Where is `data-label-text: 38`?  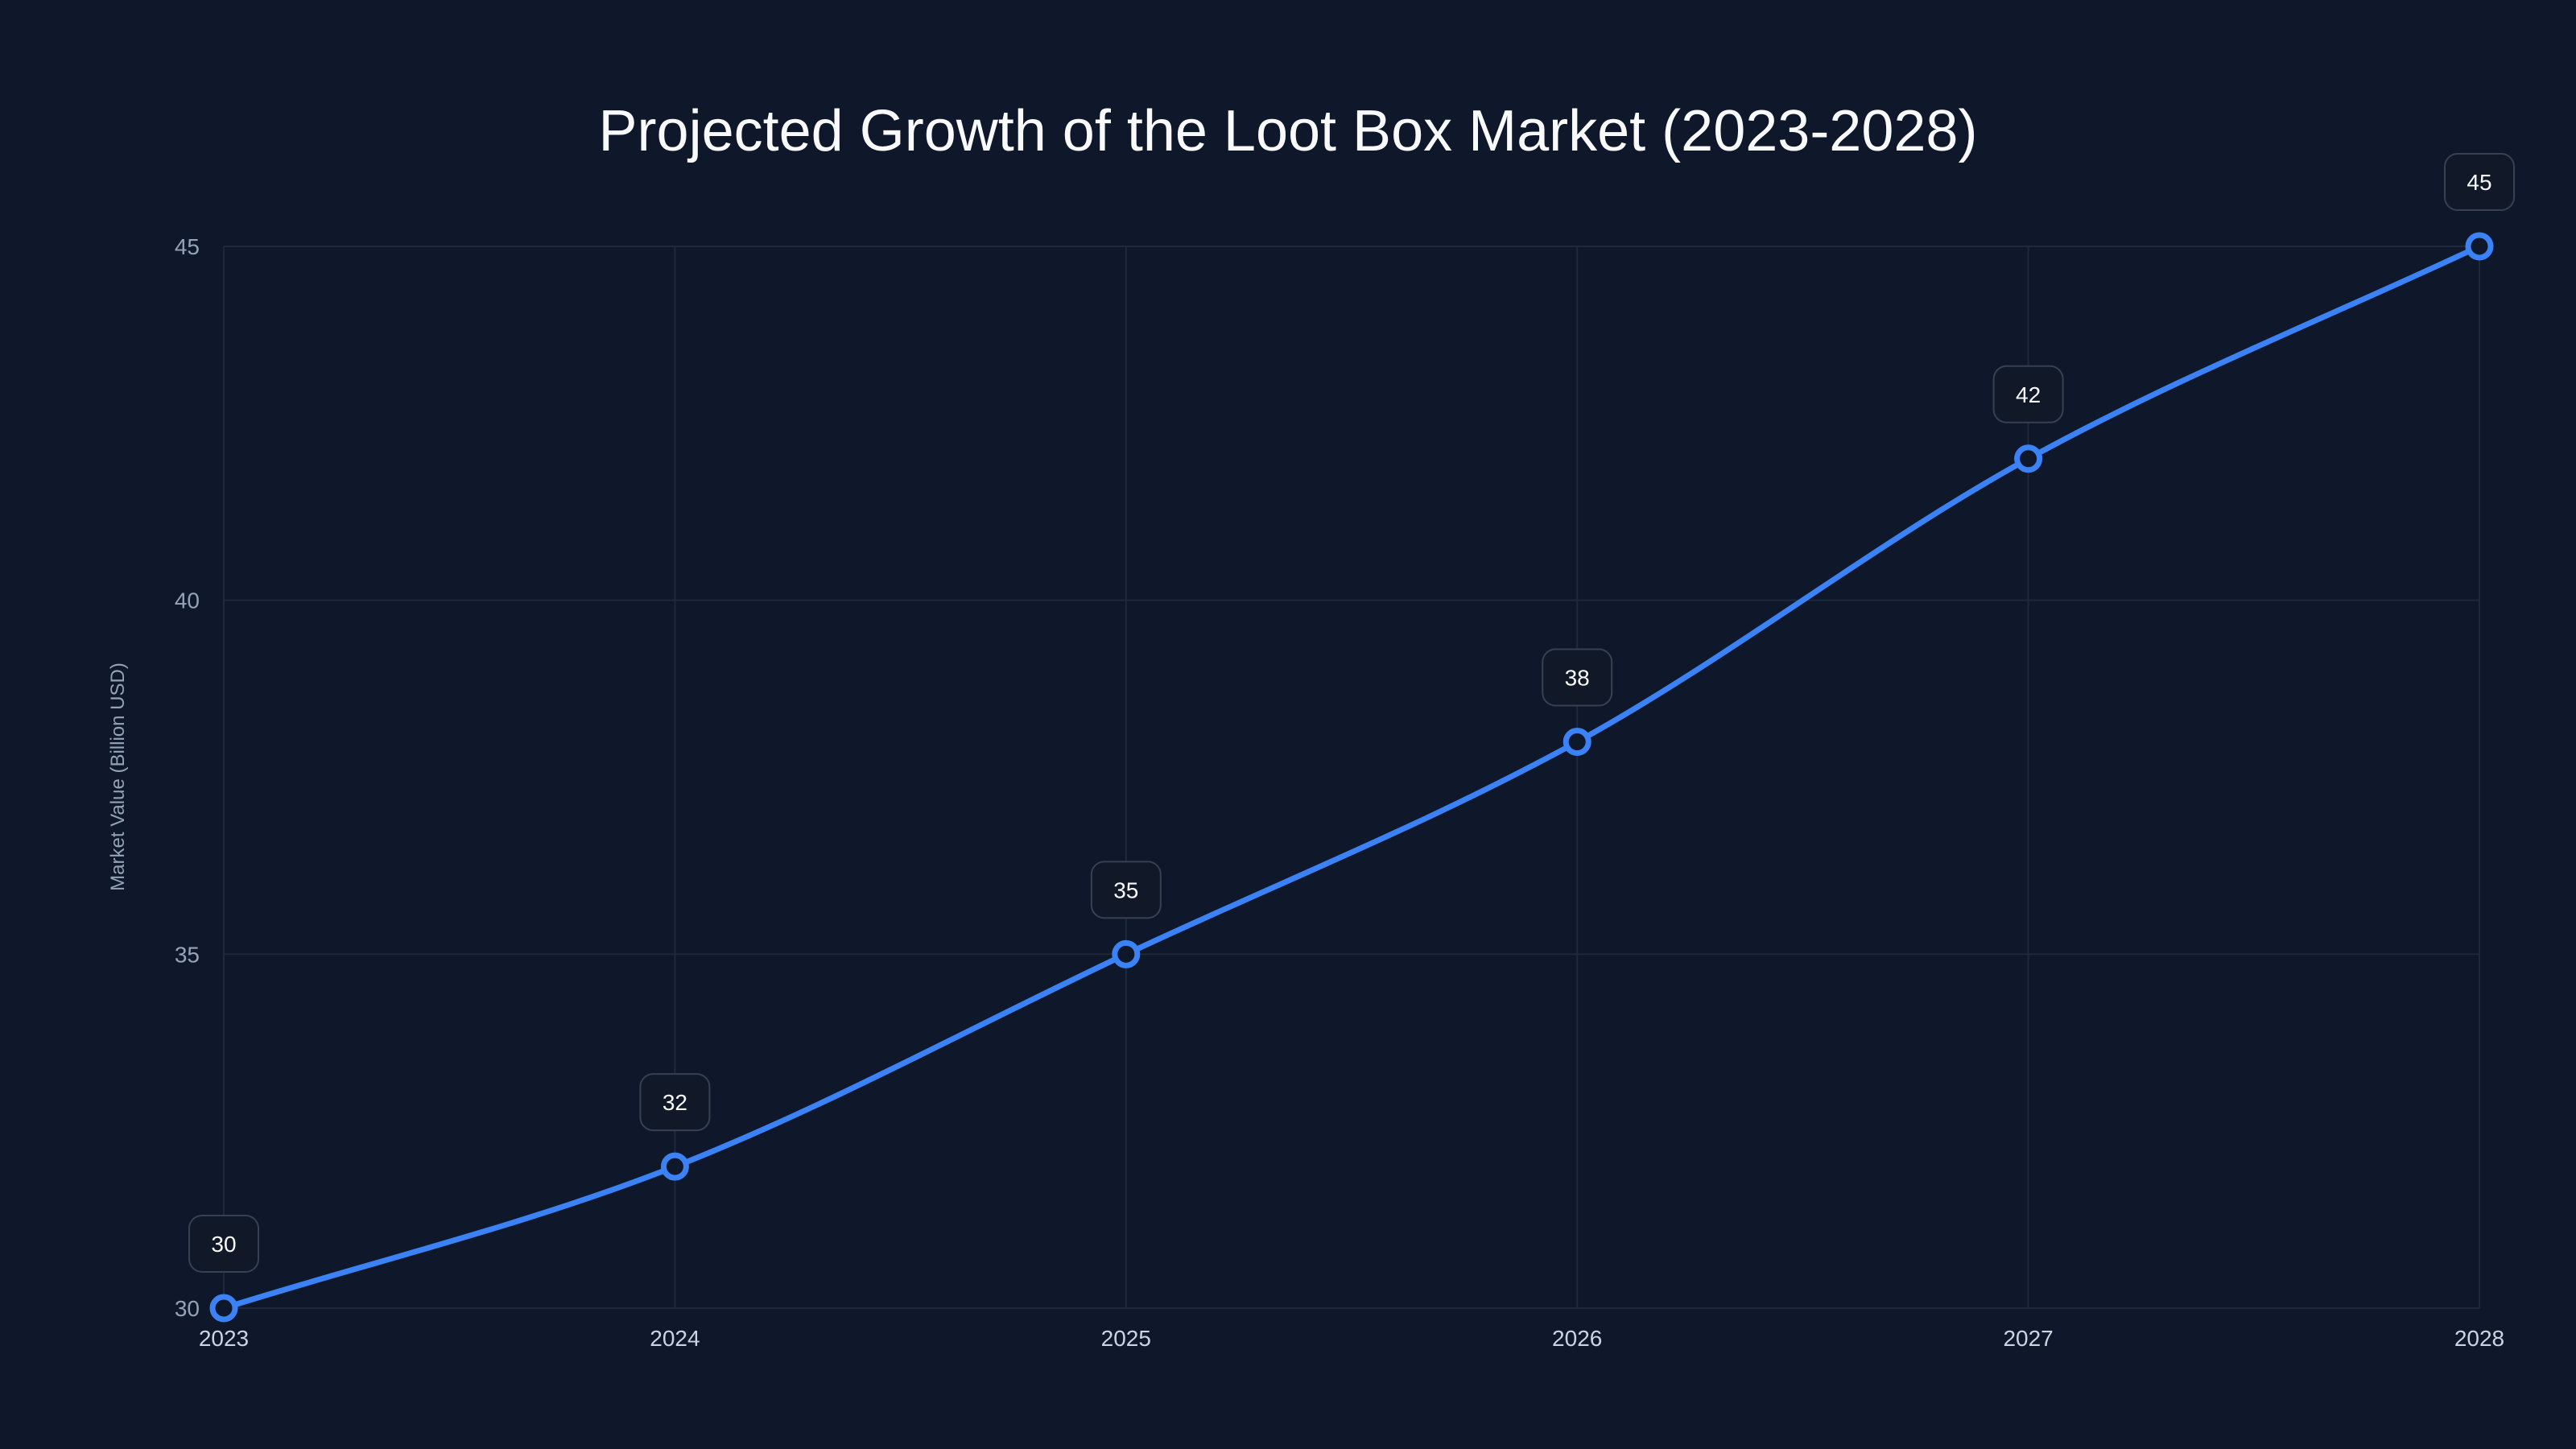 data-label-text: 38 is located at coordinates (1577, 678).